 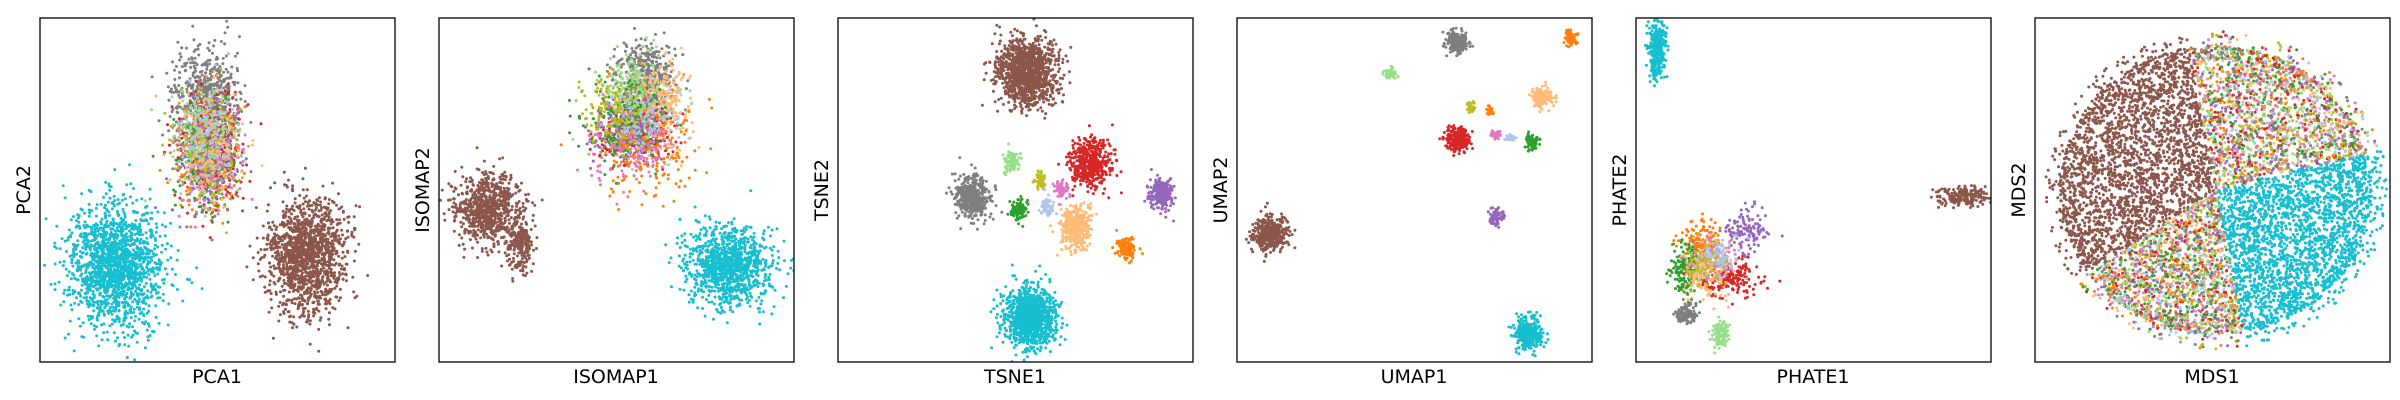 What do you see at coordinates (183, 200) in the screenshot?
I see `pca-point-pink` at bounding box center [183, 200].